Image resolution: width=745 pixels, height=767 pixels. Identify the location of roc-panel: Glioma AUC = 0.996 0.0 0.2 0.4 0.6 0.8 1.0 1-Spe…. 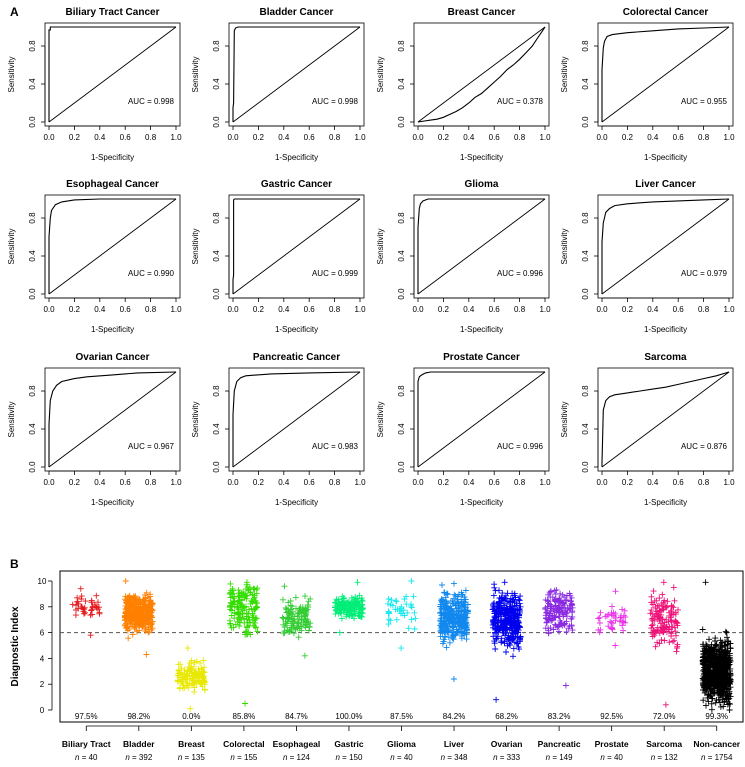
(463, 256).